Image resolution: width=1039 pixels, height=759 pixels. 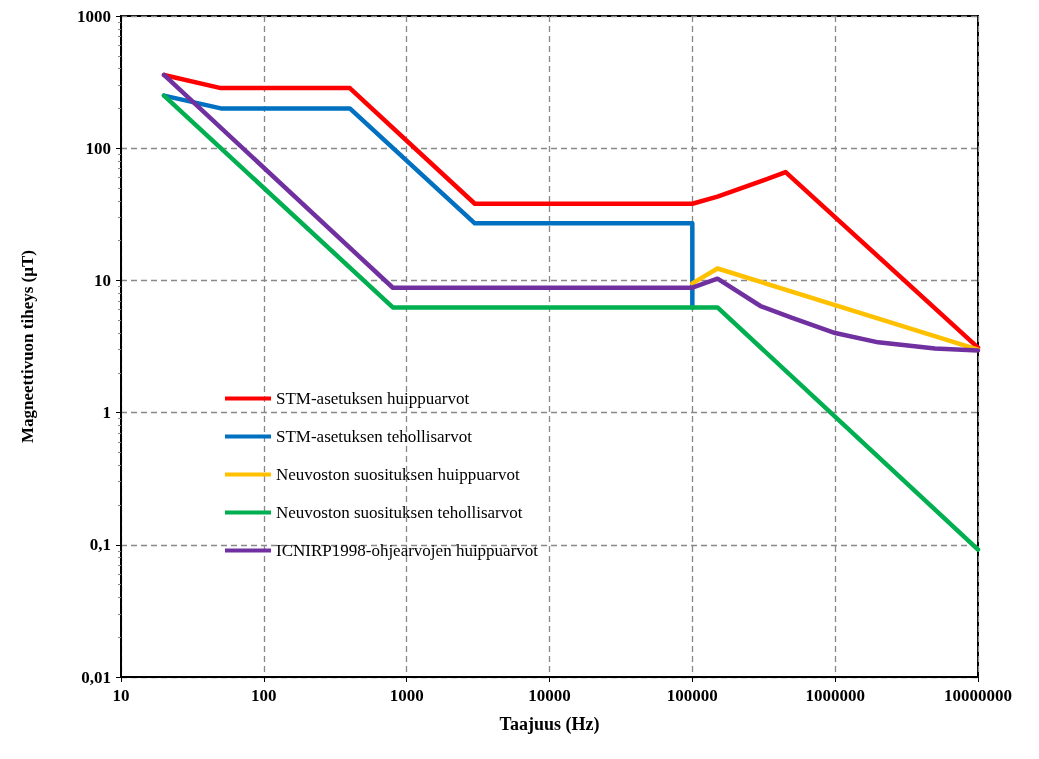 What do you see at coordinates (978, 695) in the screenshot?
I see `x-tick-label: 10000000` at bounding box center [978, 695].